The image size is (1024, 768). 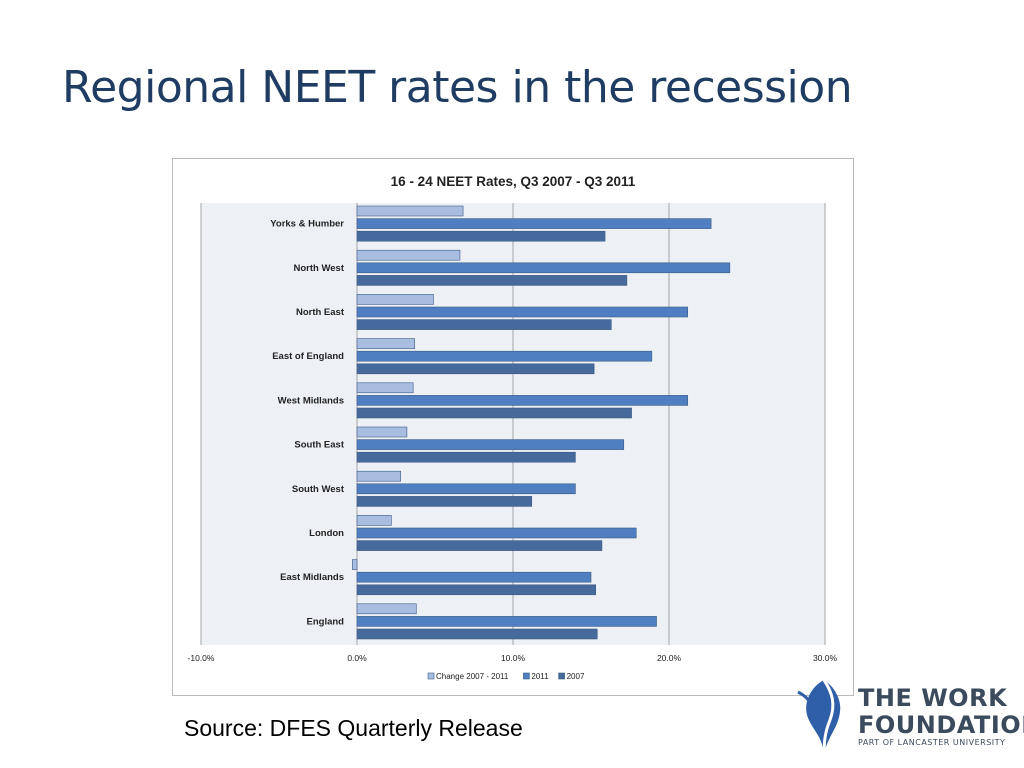 I want to click on slide-title: Regional NEET rates in the recession, so click(x=457, y=87).